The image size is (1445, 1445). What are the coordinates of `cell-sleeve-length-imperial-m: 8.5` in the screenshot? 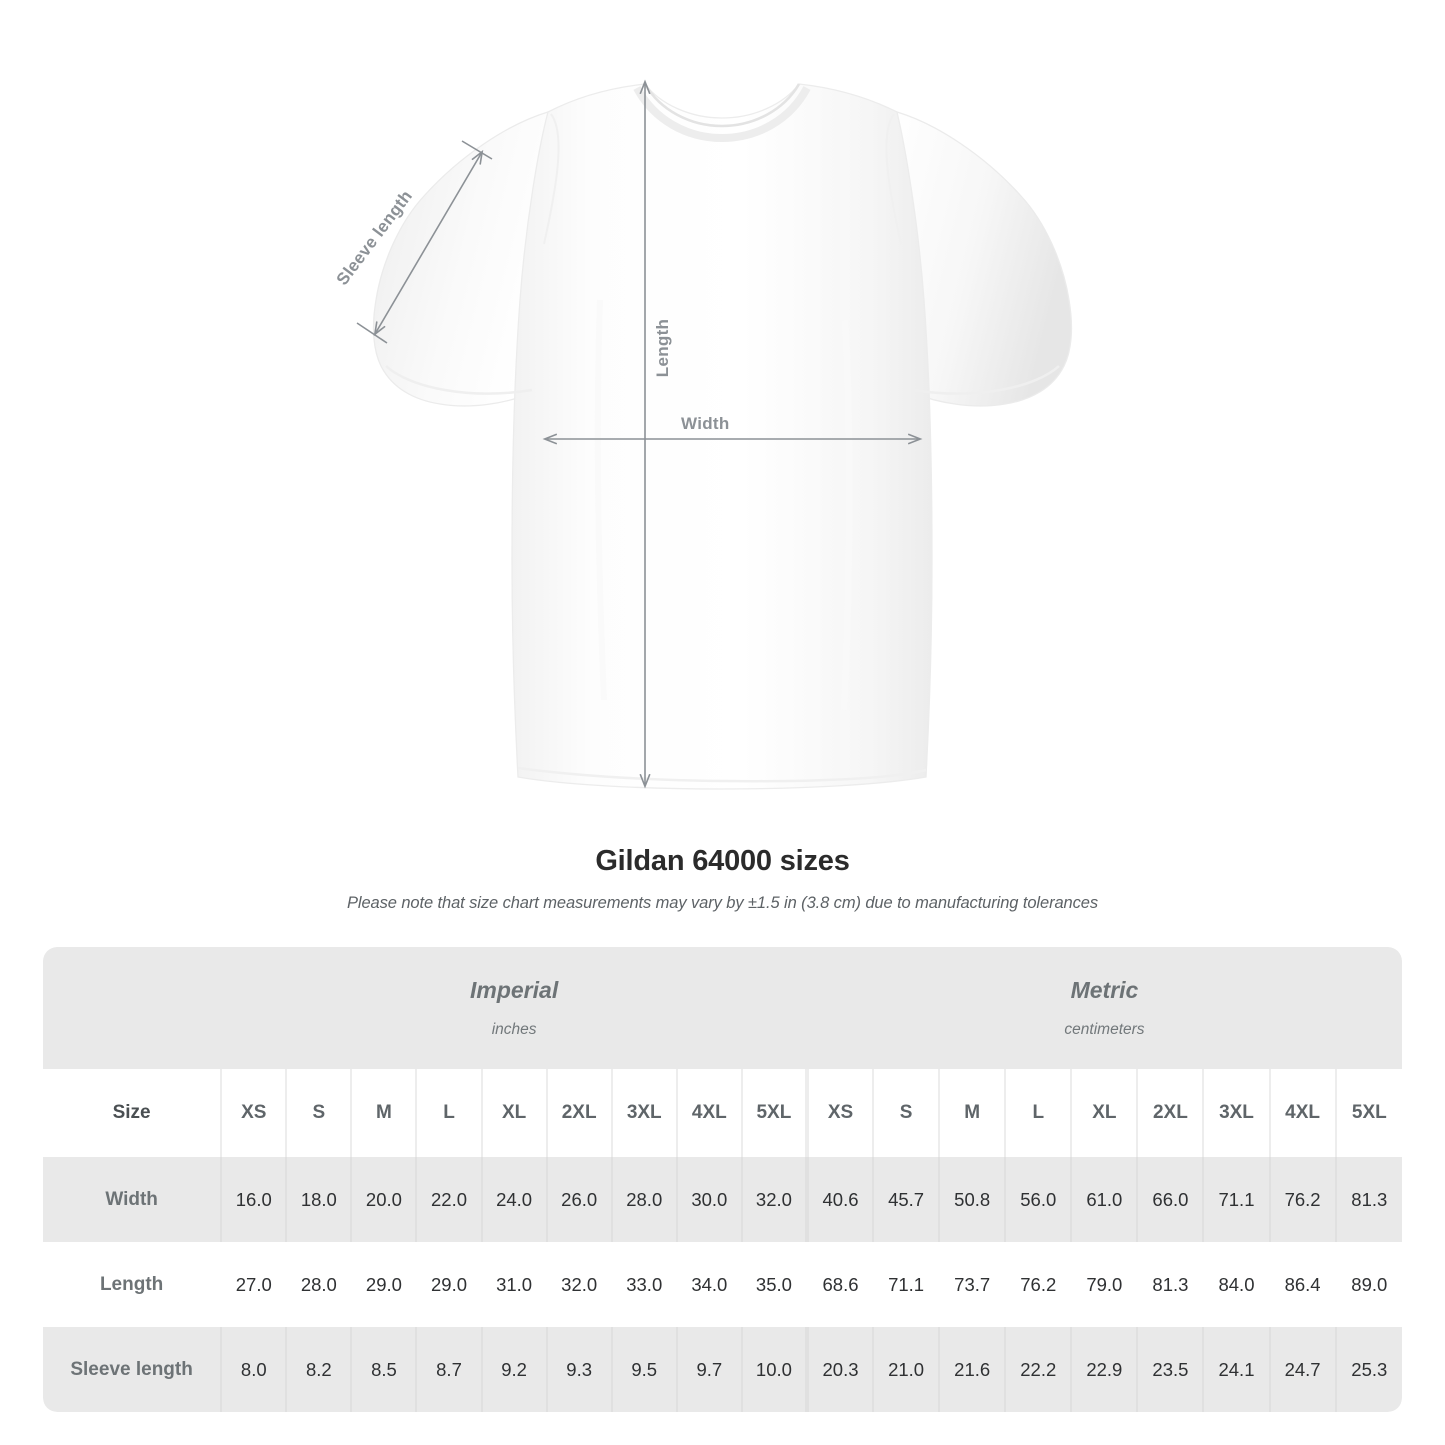 It's located at (383, 1369).